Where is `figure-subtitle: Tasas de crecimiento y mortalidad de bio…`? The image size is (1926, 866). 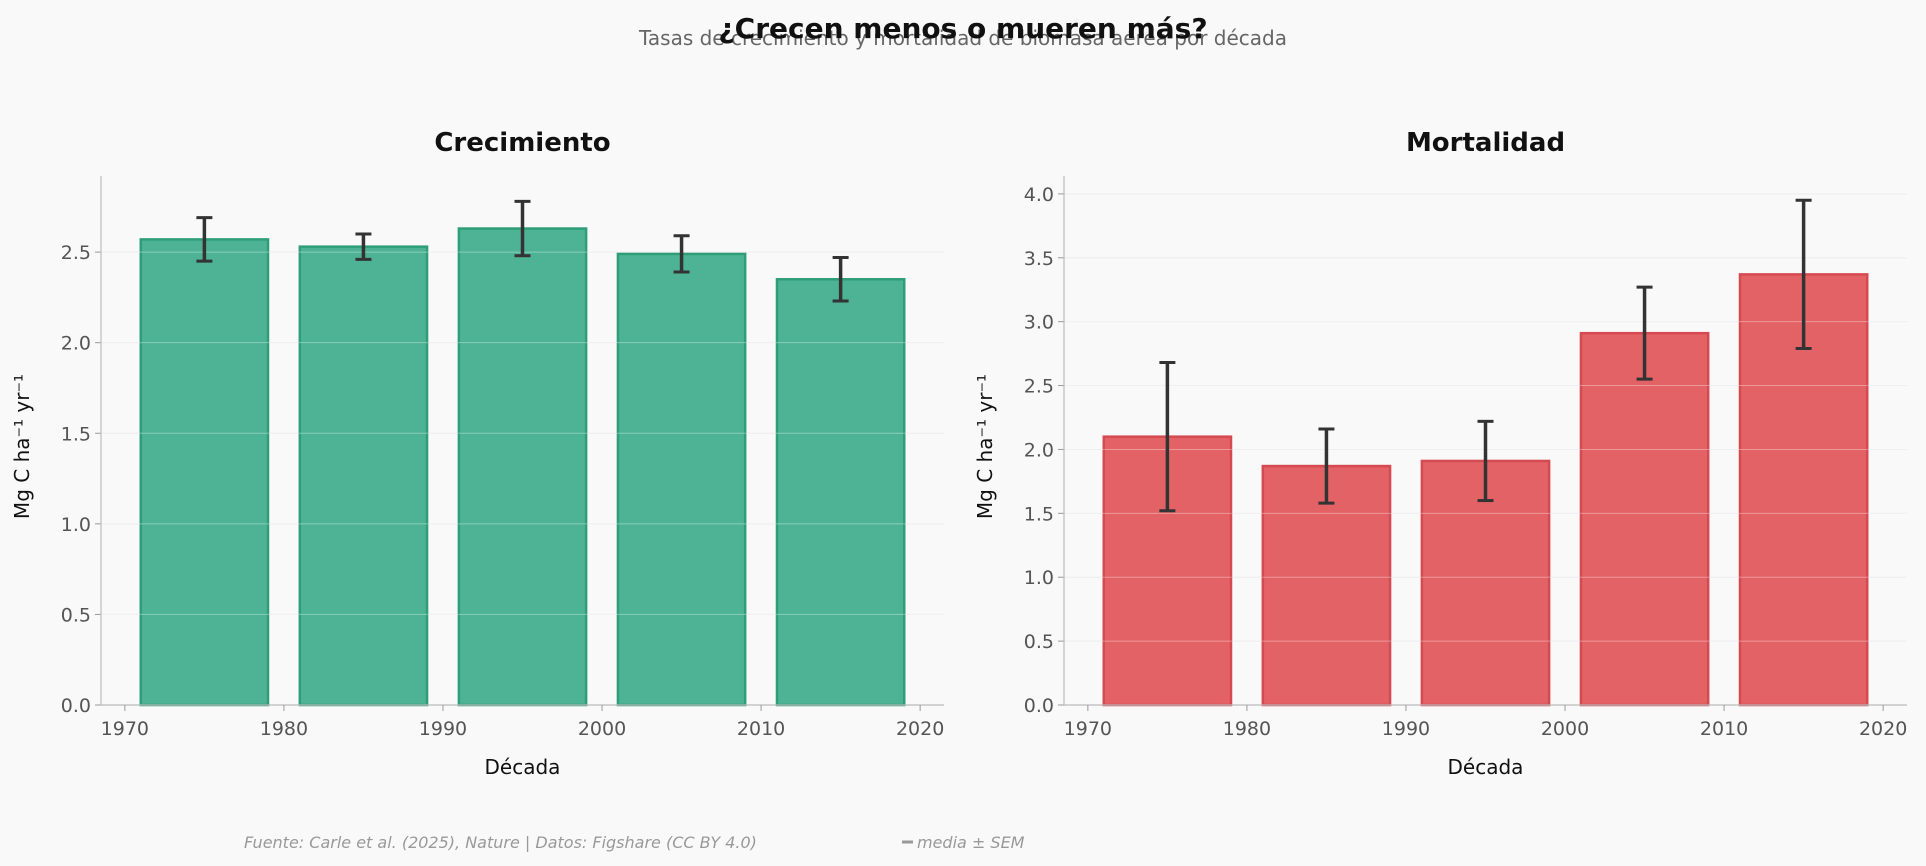
figure-subtitle: Tasas de crecimiento y mortalidad de bio… is located at coordinates (962, 38).